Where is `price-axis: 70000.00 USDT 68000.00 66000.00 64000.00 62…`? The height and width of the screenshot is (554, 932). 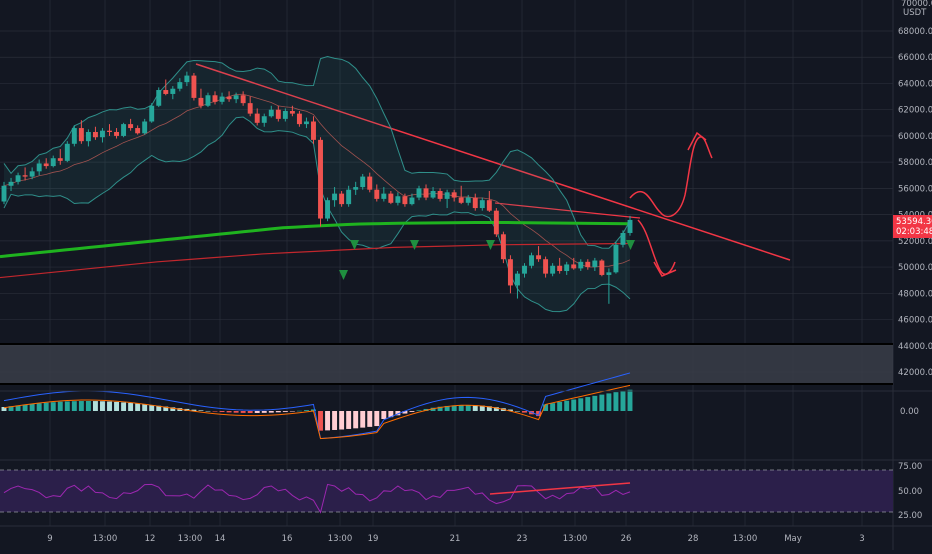 price-axis: 70000.00 USDT 68000.00 66000.00 64000.00 62… is located at coordinates (915, 189).